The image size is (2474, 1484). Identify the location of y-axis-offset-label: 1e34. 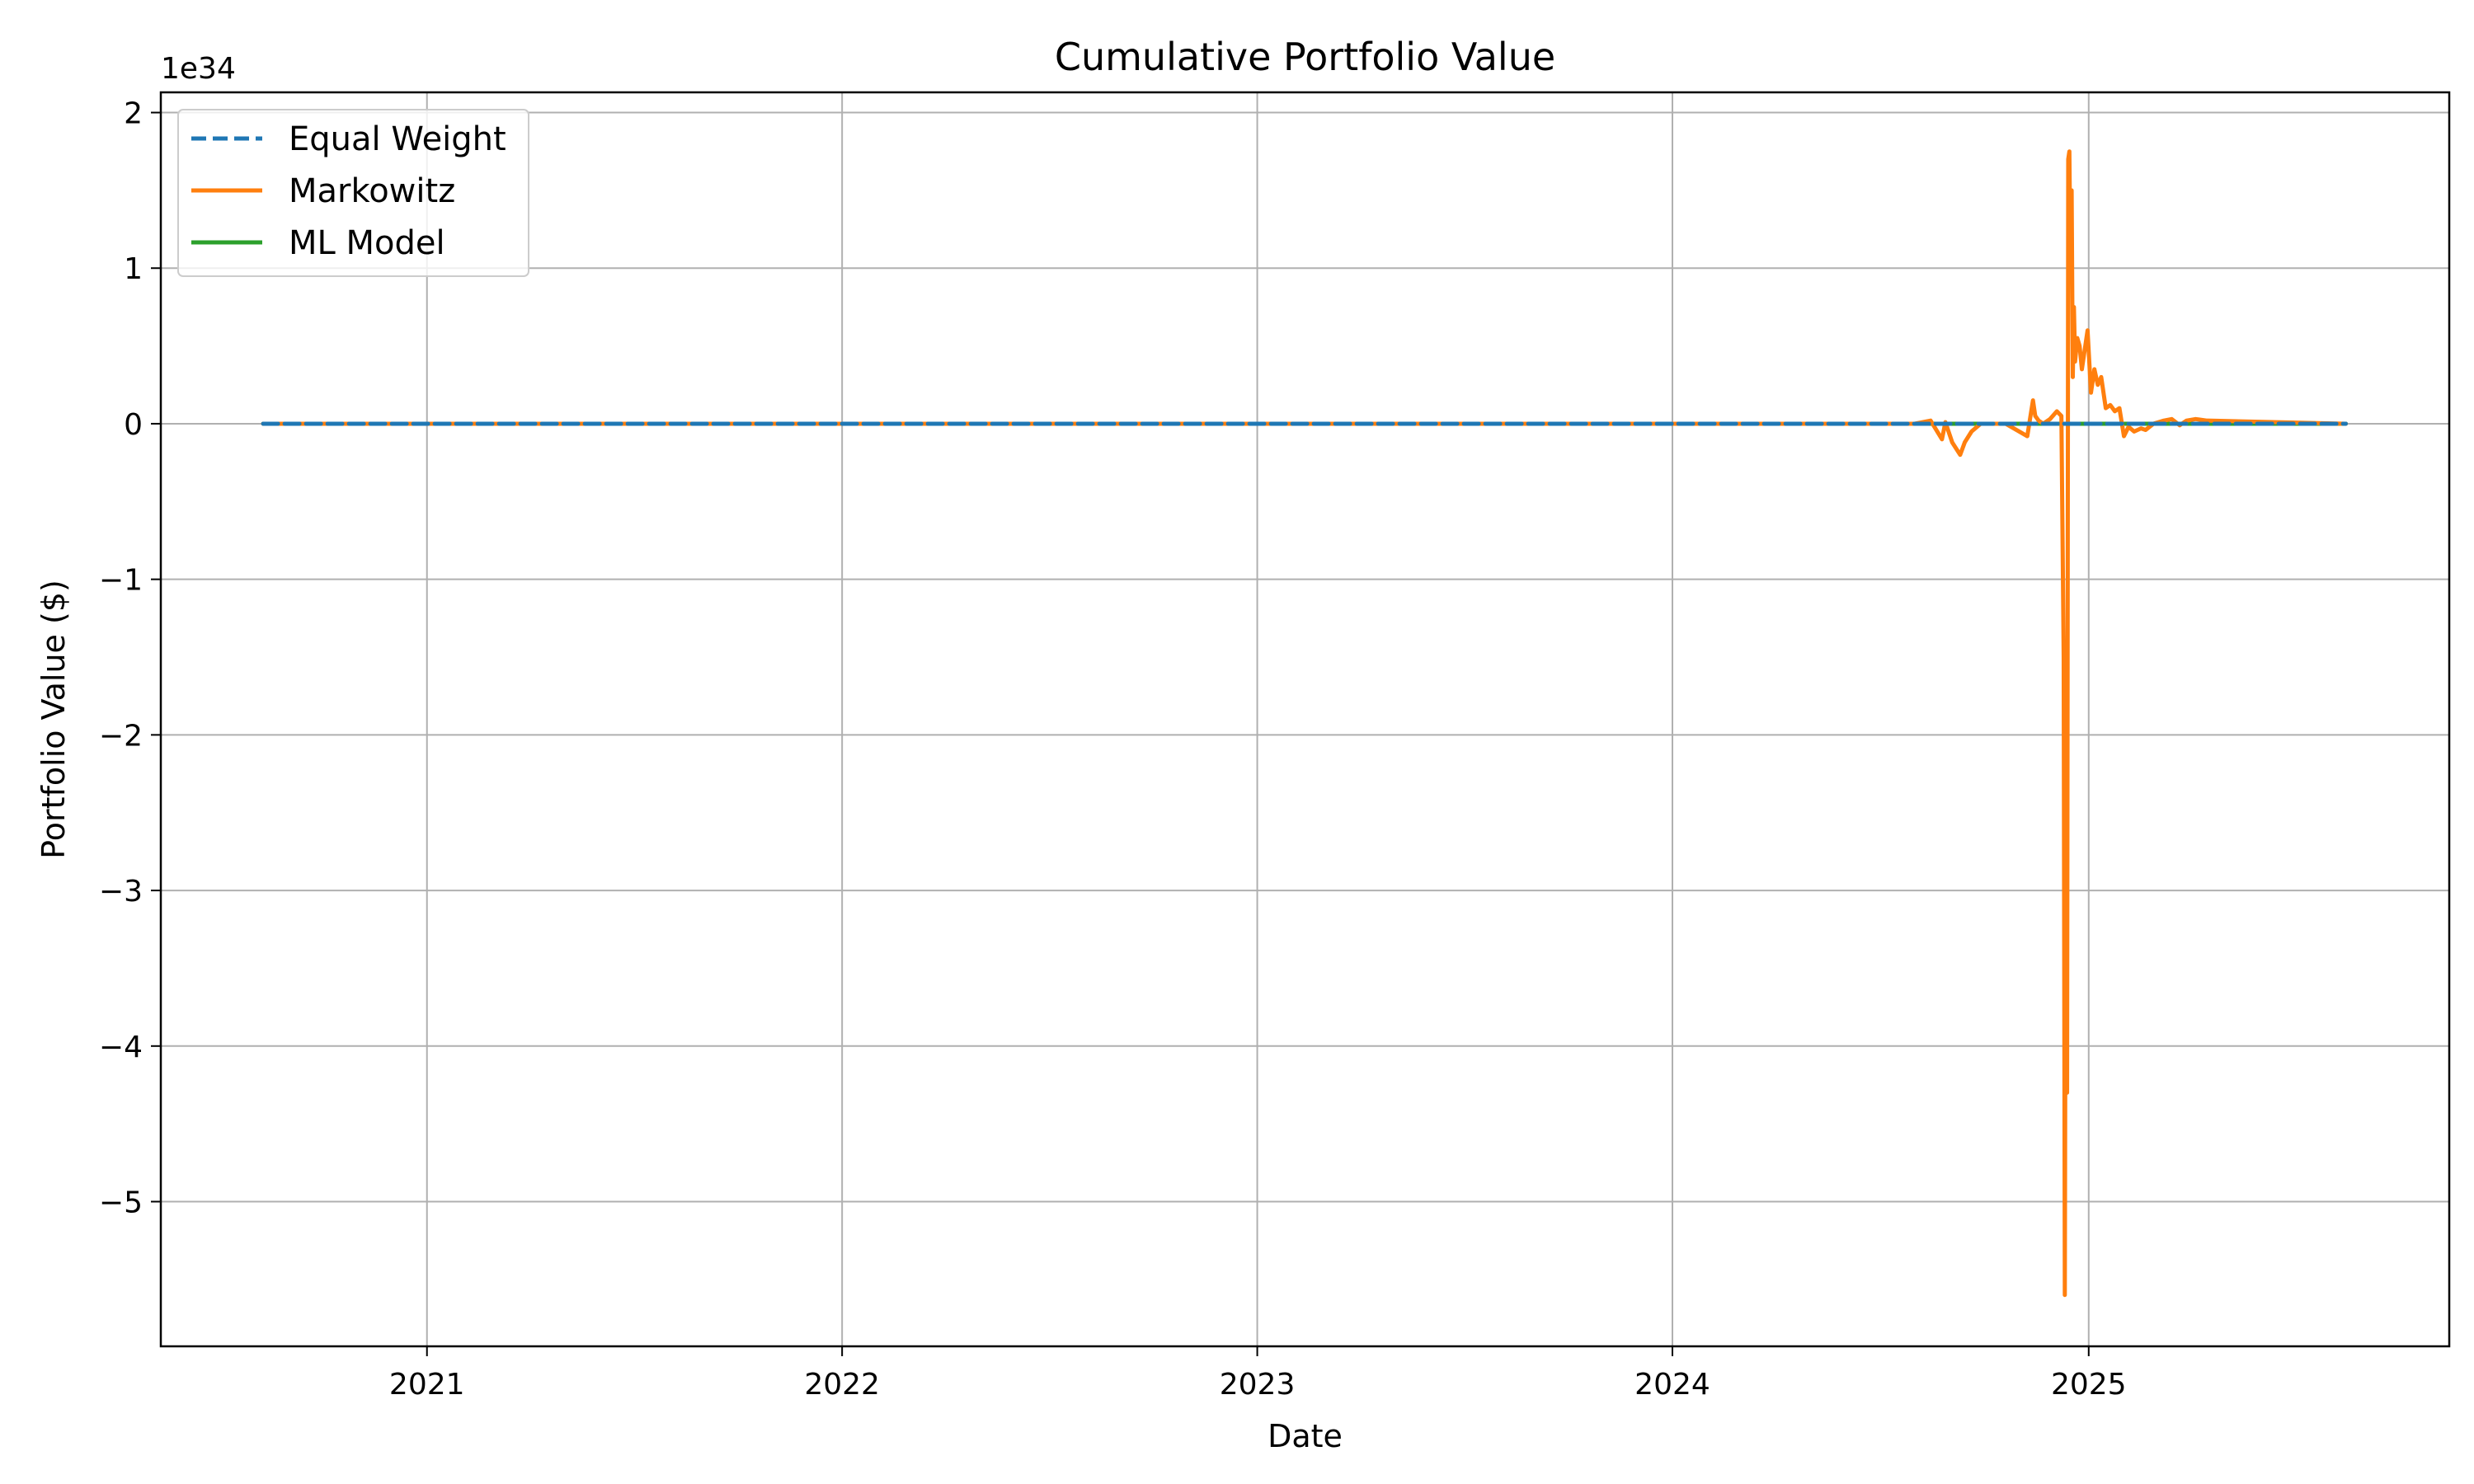
(198, 69).